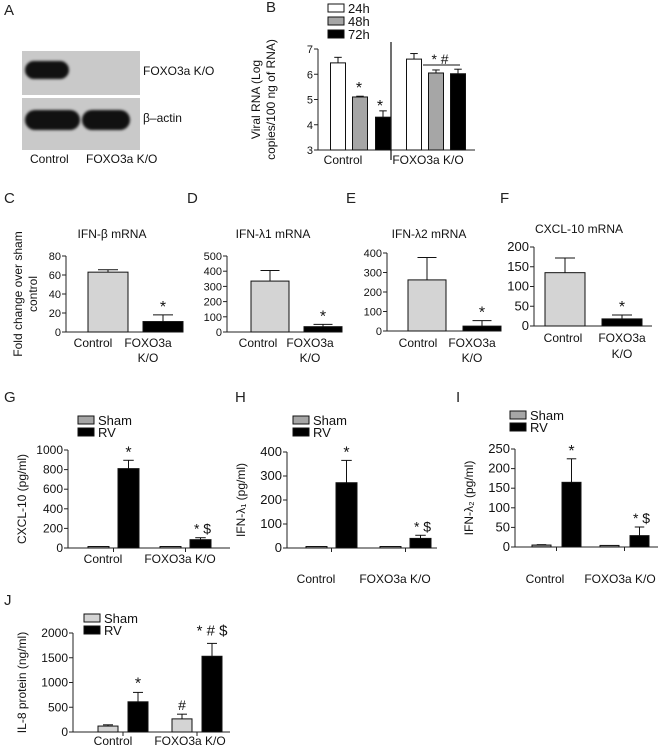 This screenshot has height=749, width=658. I want to click on chart-title: CXCL-10 mRNA, so click(579, 229).